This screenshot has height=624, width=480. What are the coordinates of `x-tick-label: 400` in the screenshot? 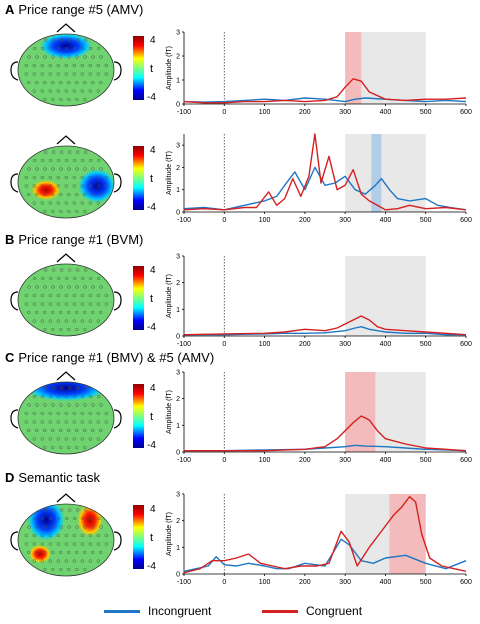 It's located at (386, 582).